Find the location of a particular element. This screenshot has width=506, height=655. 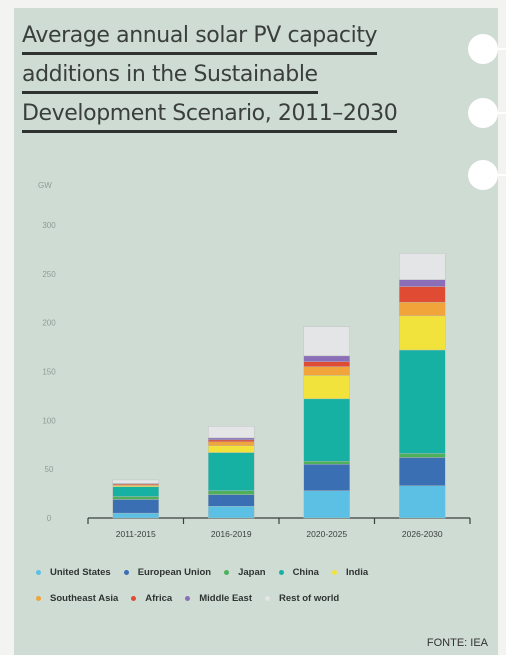

title-line-1: Average annual solar PV capacity is located at coordinates (200, 38).